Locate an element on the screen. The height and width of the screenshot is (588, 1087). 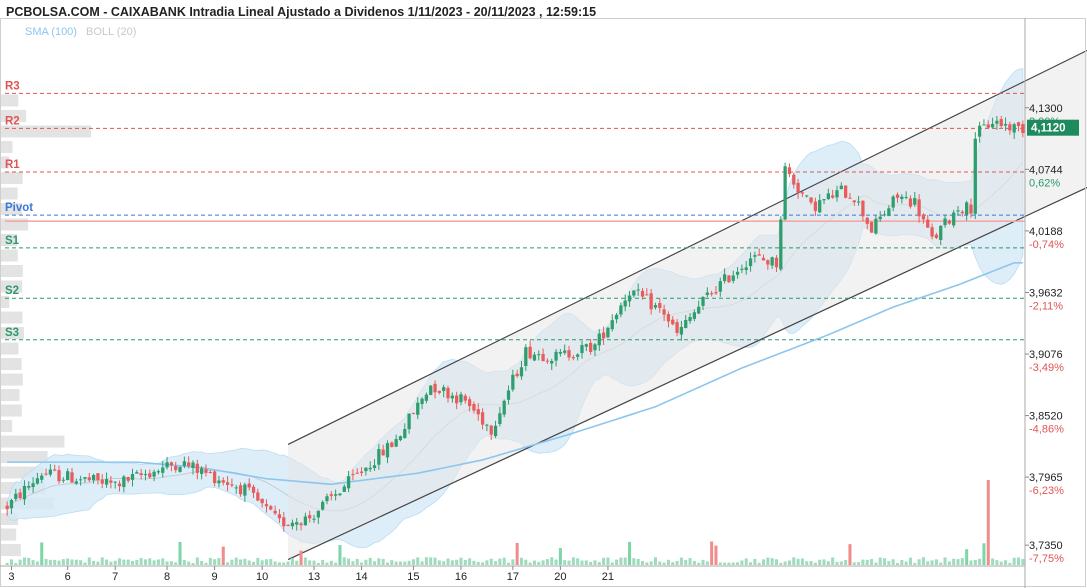
x-tick-label: 8 is located at coordinates (167, 577).